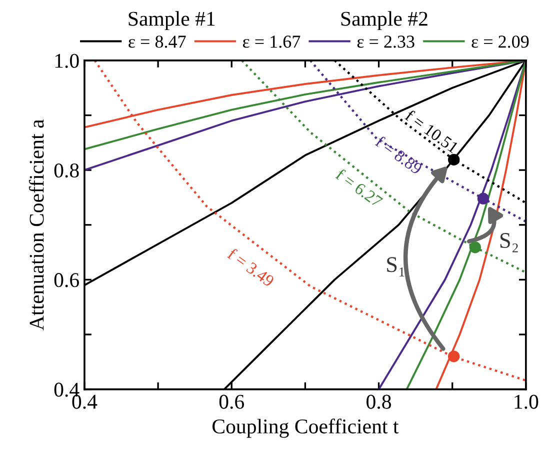 The height and width of the screenshot is (458, 545). I want to click on text: Sample #2, so click(384, 20).